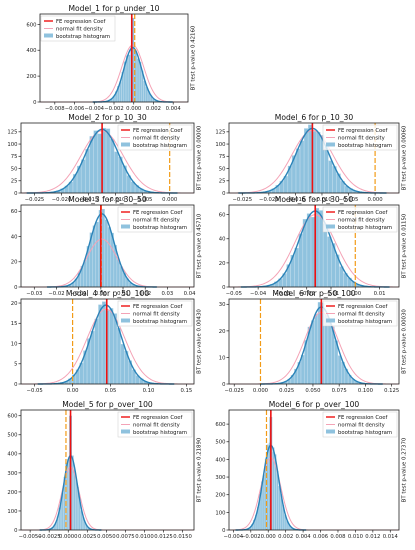 The width and height of the screenshot is (415, 550). Describe the element at coordinates (258, 294) in the screenshot. I see `x-tick-label: −0.04` at that location.